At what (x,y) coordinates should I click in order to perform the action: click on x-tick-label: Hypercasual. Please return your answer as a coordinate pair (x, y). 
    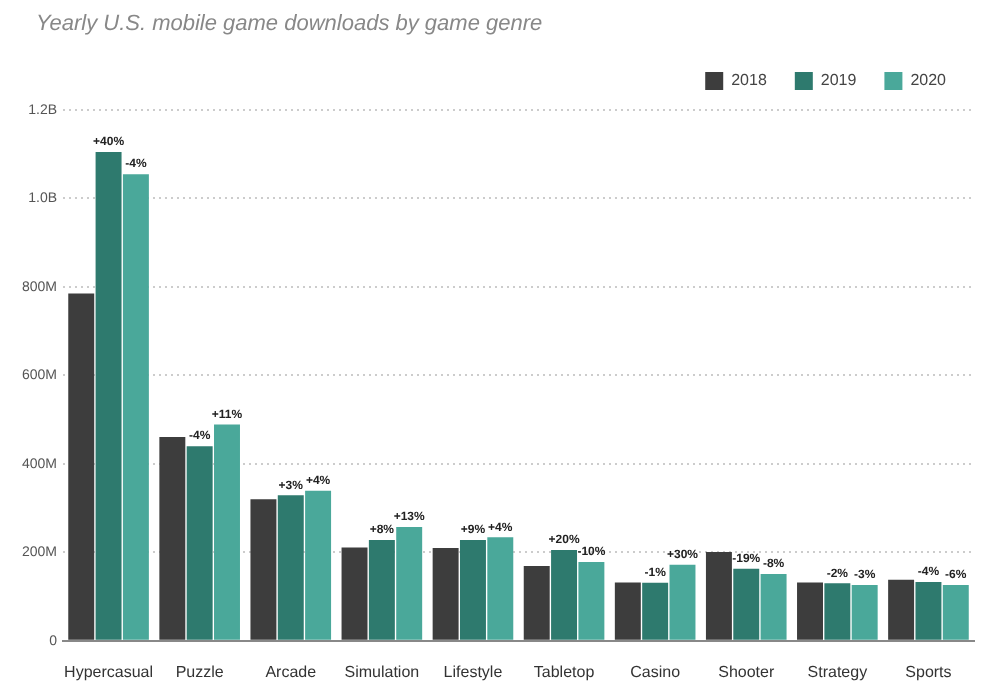
    Looking at the image, I should click on (109, 671).